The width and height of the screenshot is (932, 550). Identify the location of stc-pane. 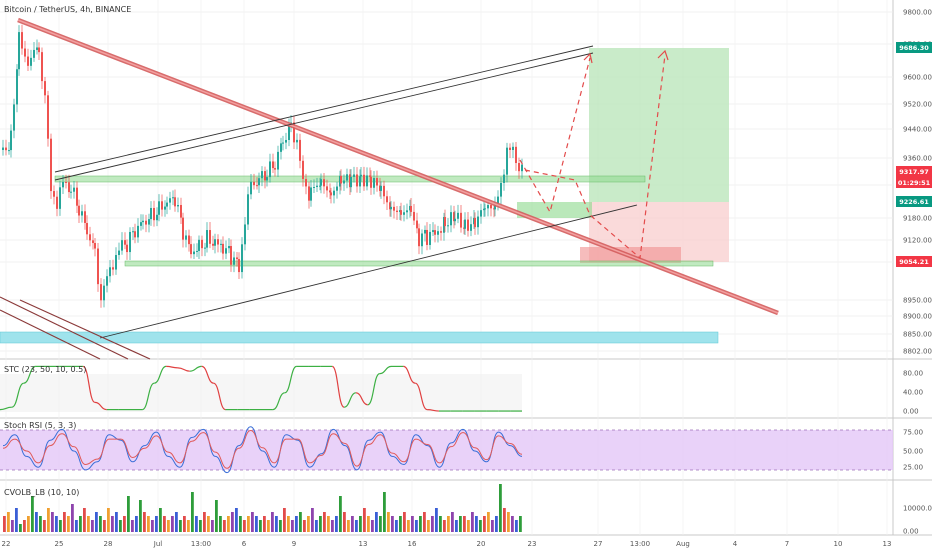
(261, 388).